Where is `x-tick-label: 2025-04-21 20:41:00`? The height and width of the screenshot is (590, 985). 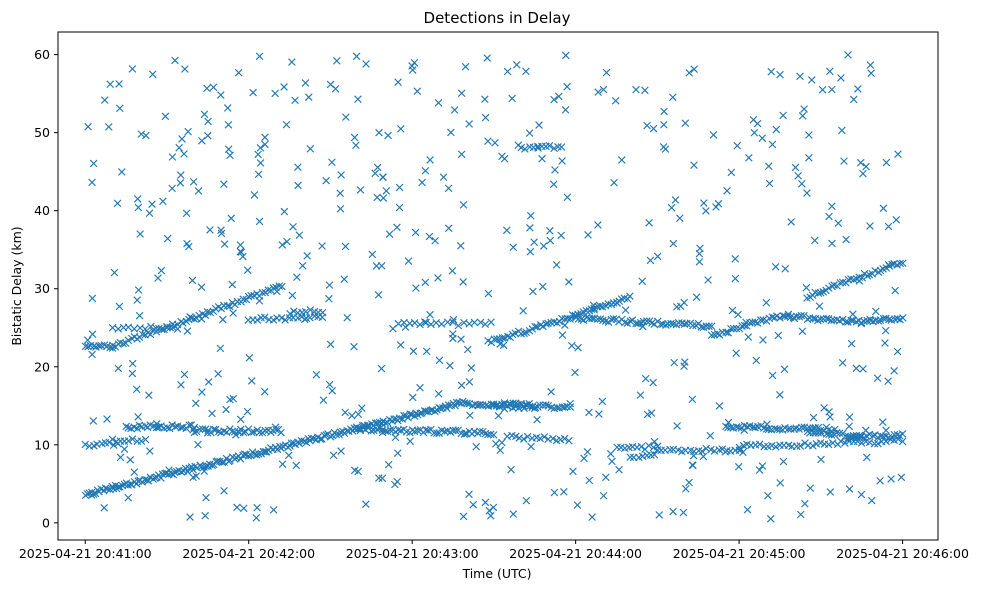 x-tick-label: 2025-04-21 20:41:00 is located at coordinates (85, 553).